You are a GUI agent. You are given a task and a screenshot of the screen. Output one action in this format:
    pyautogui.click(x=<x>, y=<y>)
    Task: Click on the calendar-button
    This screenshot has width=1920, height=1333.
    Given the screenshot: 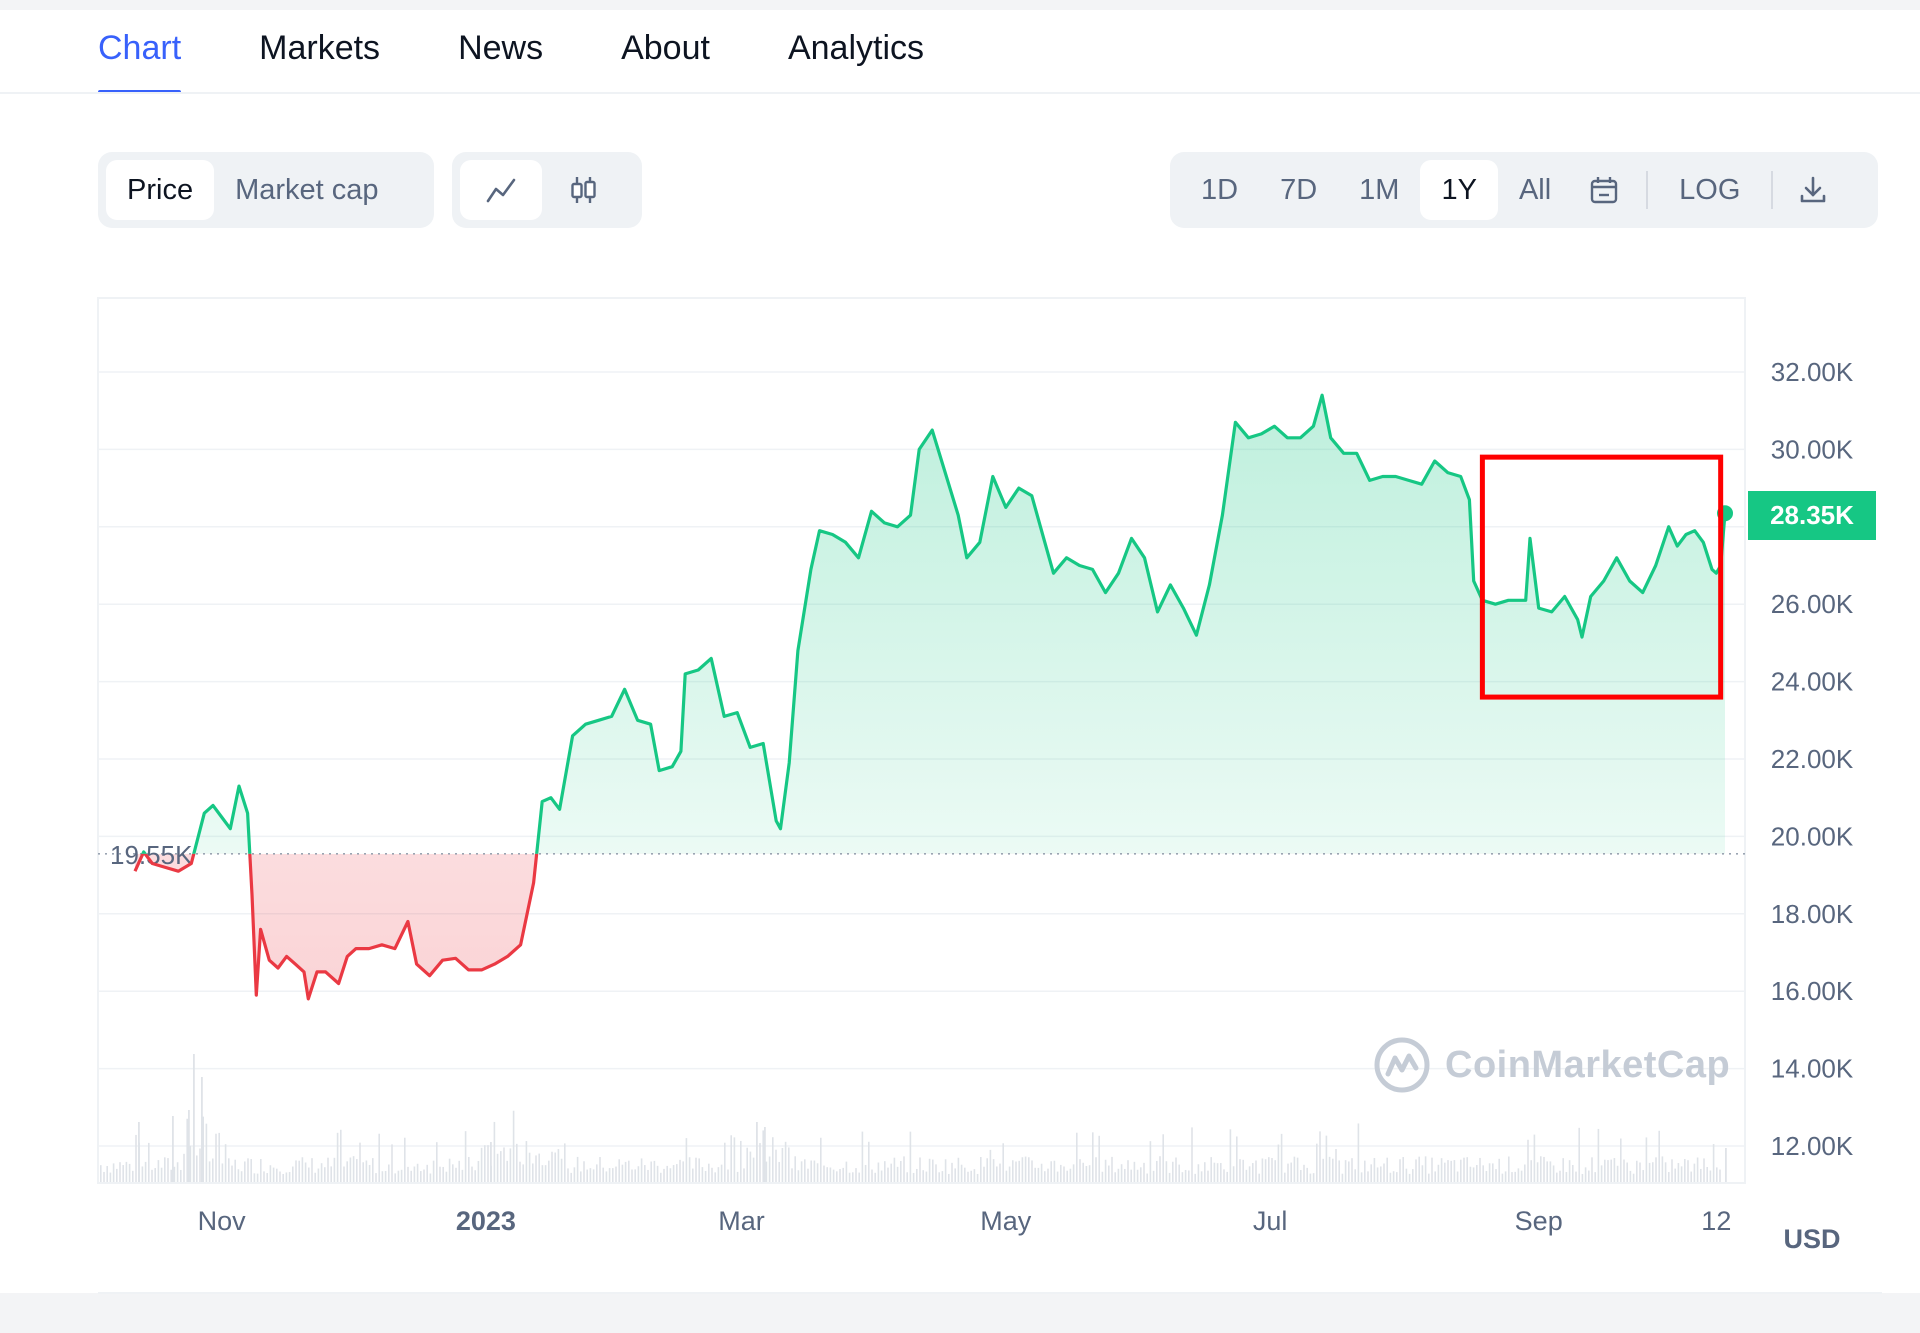 What is the action you would take?
    pyautogui.click(x=1604, y=190)
    